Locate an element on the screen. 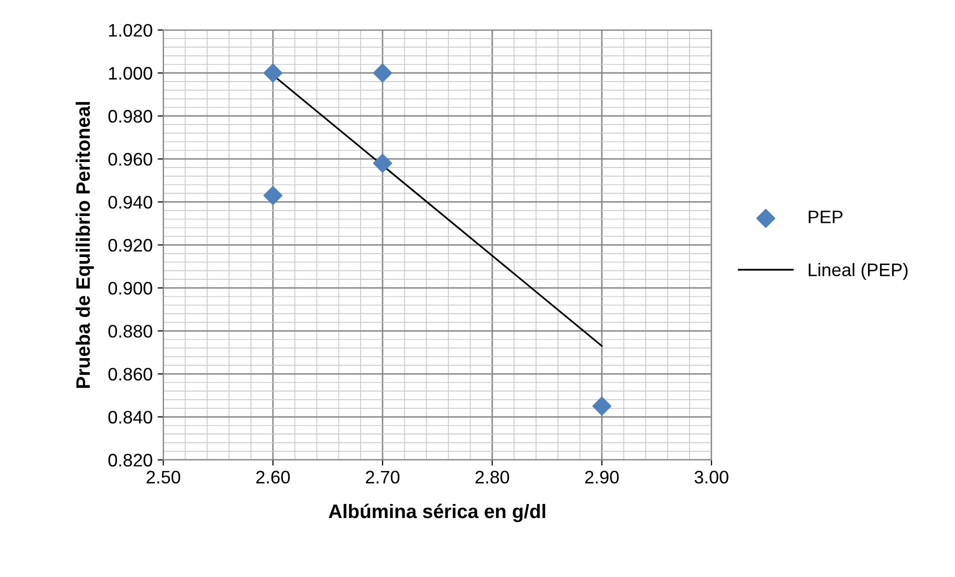 This screenshot has width=955, height=577. y-tick-label: 0.960 is located at coordinates (130, 159).